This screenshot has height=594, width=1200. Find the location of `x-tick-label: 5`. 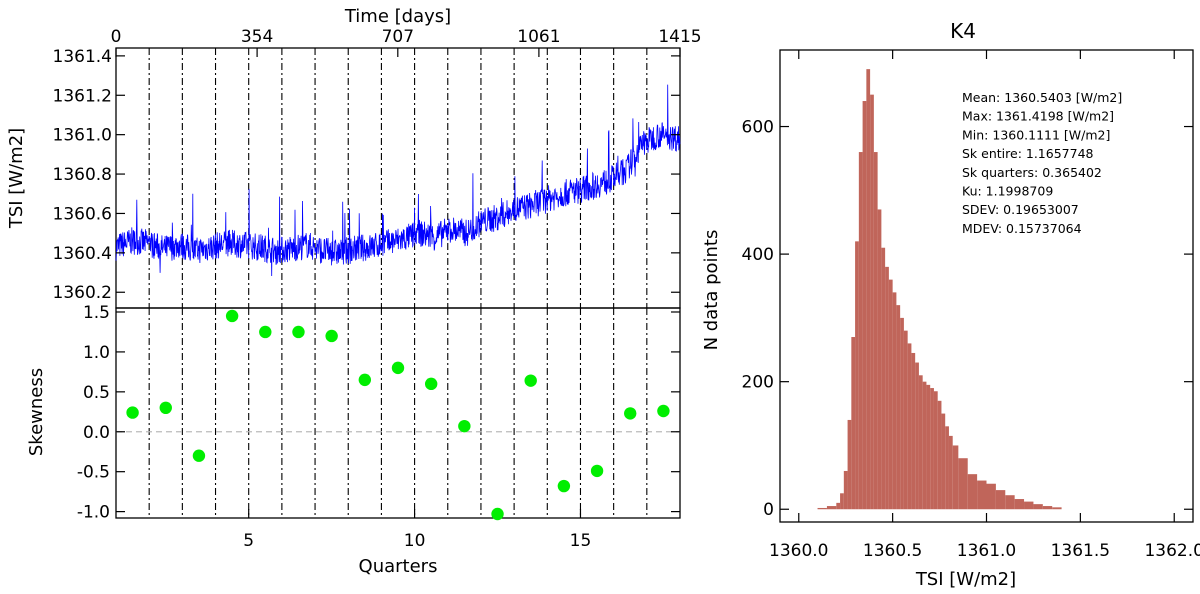

x-tick-label: 5 is located at coordinates (248, 541).